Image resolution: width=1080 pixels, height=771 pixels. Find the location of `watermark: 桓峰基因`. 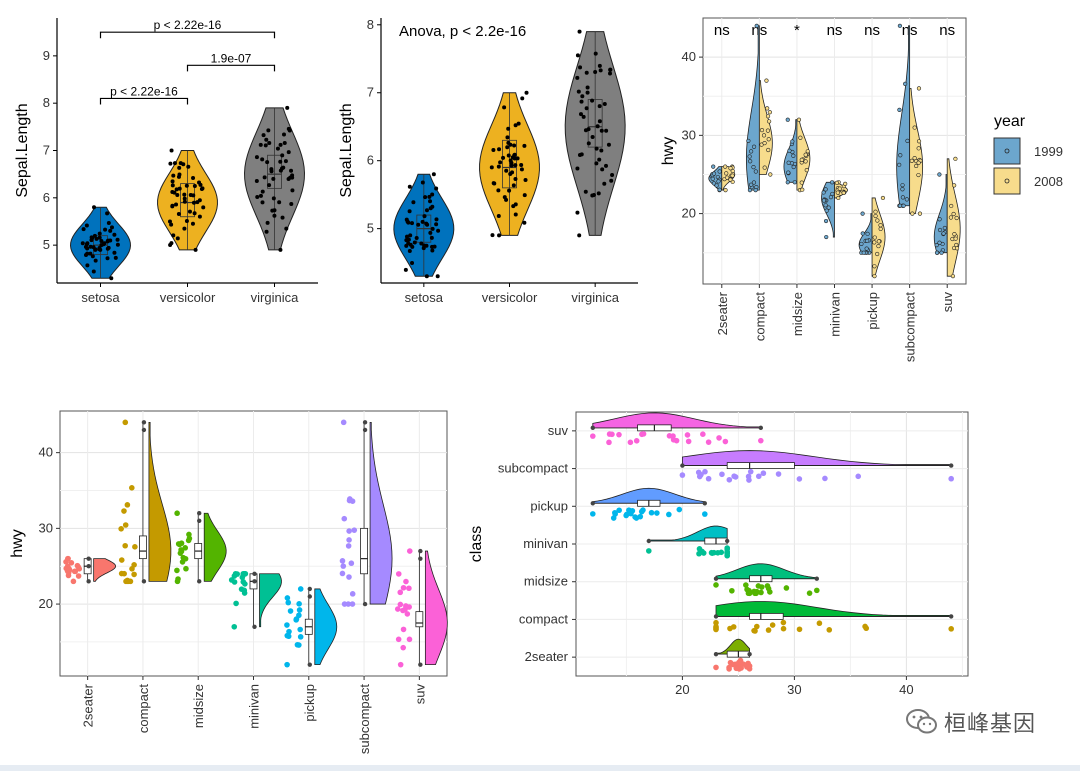

watermark: 桓峰基因 is located at coordinates (971, 722).